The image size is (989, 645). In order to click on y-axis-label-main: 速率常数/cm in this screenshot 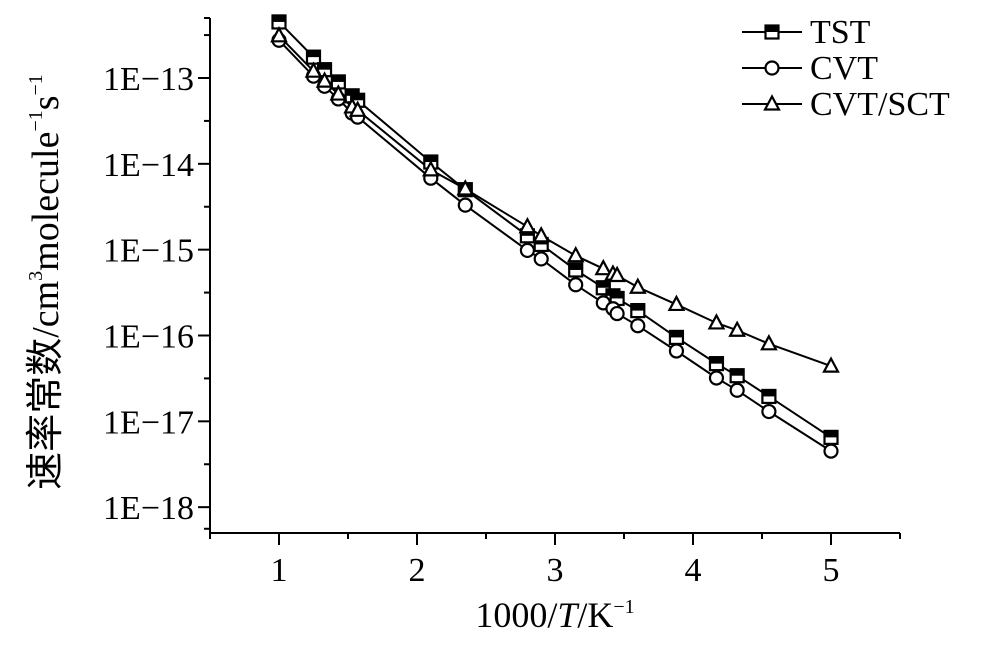, I will do `click(46, 385)`.